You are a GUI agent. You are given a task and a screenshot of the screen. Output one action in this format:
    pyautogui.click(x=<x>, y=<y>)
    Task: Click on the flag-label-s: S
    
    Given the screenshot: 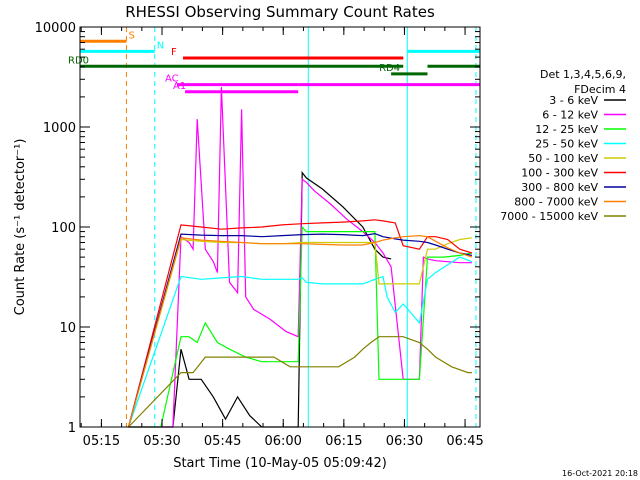 What is the action you would take?
    pyautogui.click(x=131, y=35)
    